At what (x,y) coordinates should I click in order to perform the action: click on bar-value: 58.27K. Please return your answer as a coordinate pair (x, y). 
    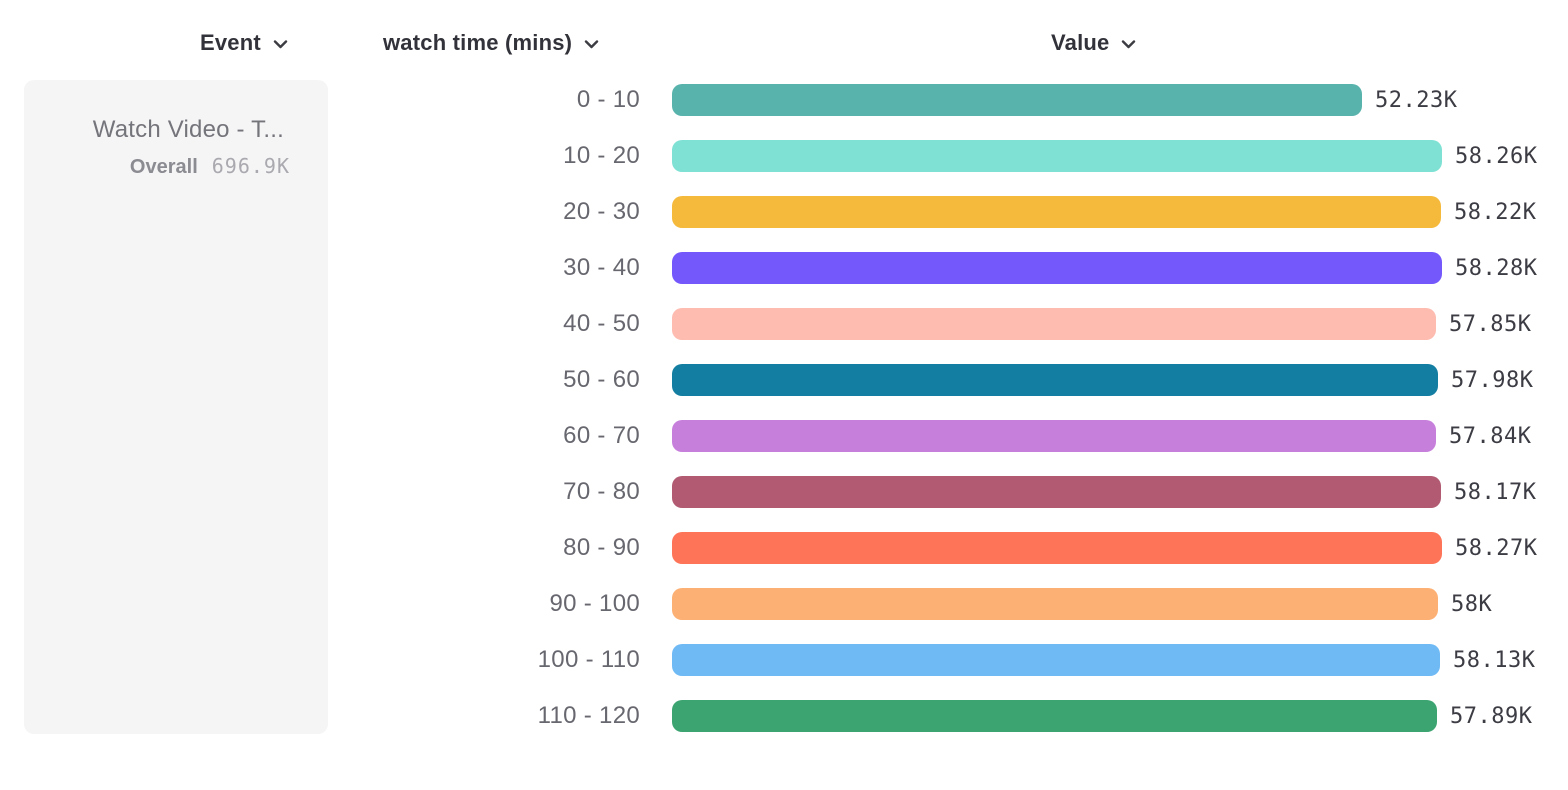
    Looking at the image, I should click on (1496, 548).